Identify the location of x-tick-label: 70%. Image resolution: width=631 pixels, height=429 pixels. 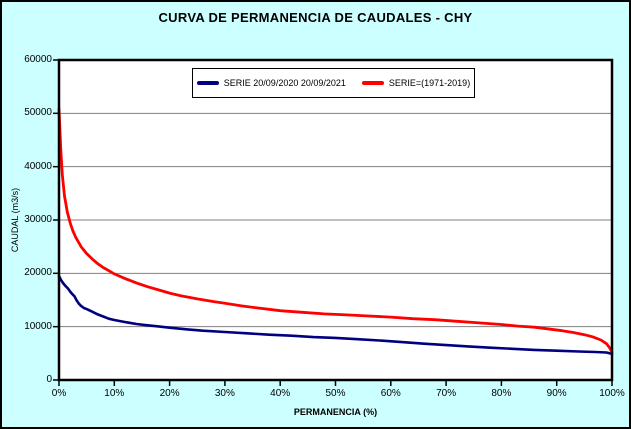
(446, 393).